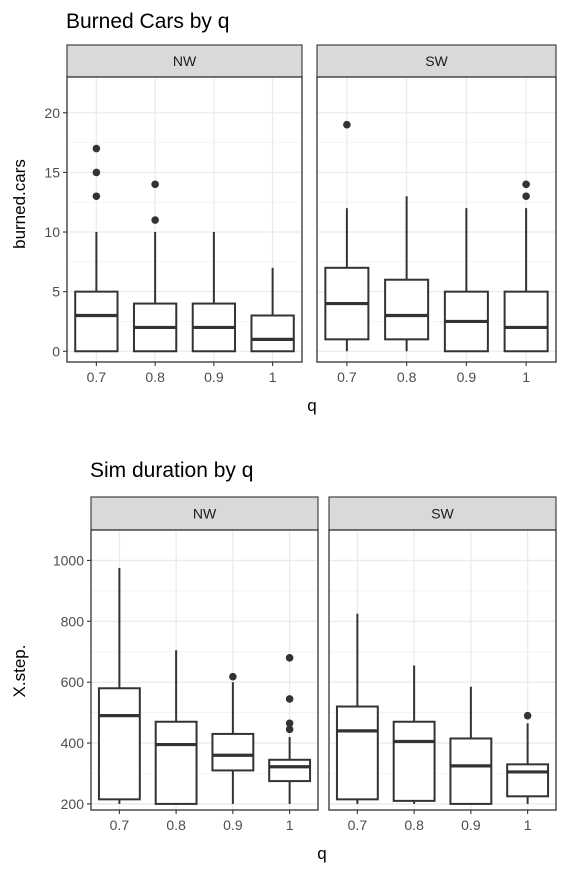 Image resolution: width=575 pixels, height=873 pixels. What do you see at coordinates (73, 621) in the screenshot?
I see `y-tick-label: 800` at bounding box center [73, 621].